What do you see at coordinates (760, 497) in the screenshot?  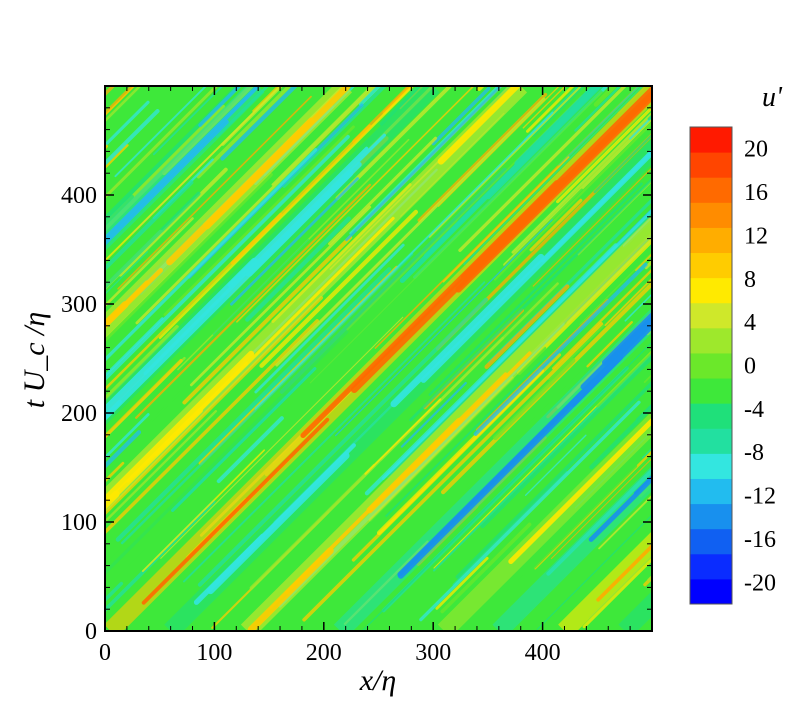 I see `colorbar-tick-label: -12` at bounding box center [760, 497].